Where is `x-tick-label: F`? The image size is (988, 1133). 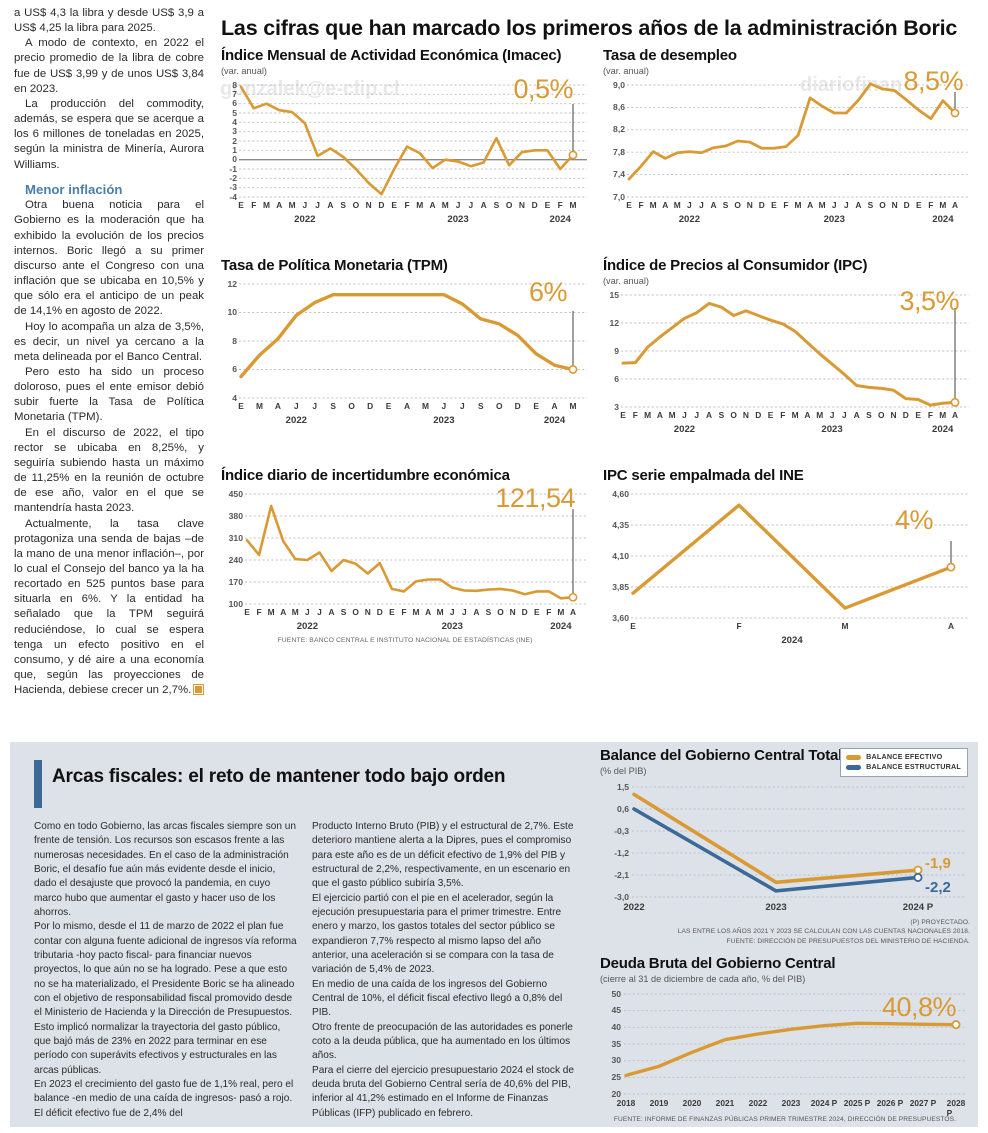
x-tick-label: F is located at coordinates (930, 414).